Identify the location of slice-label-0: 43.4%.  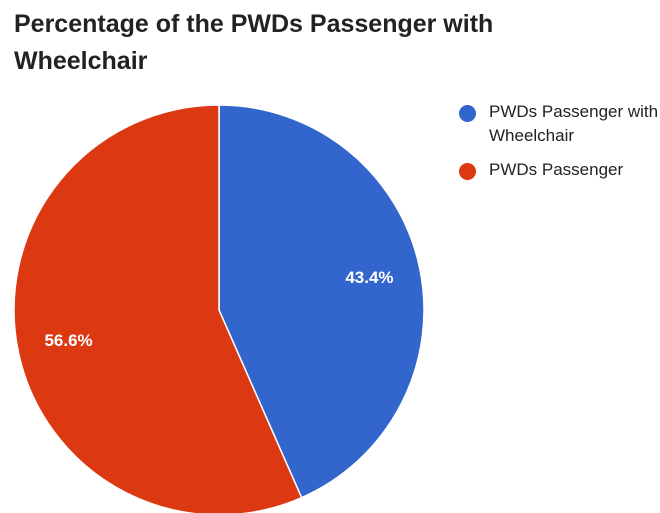
(369, 277).